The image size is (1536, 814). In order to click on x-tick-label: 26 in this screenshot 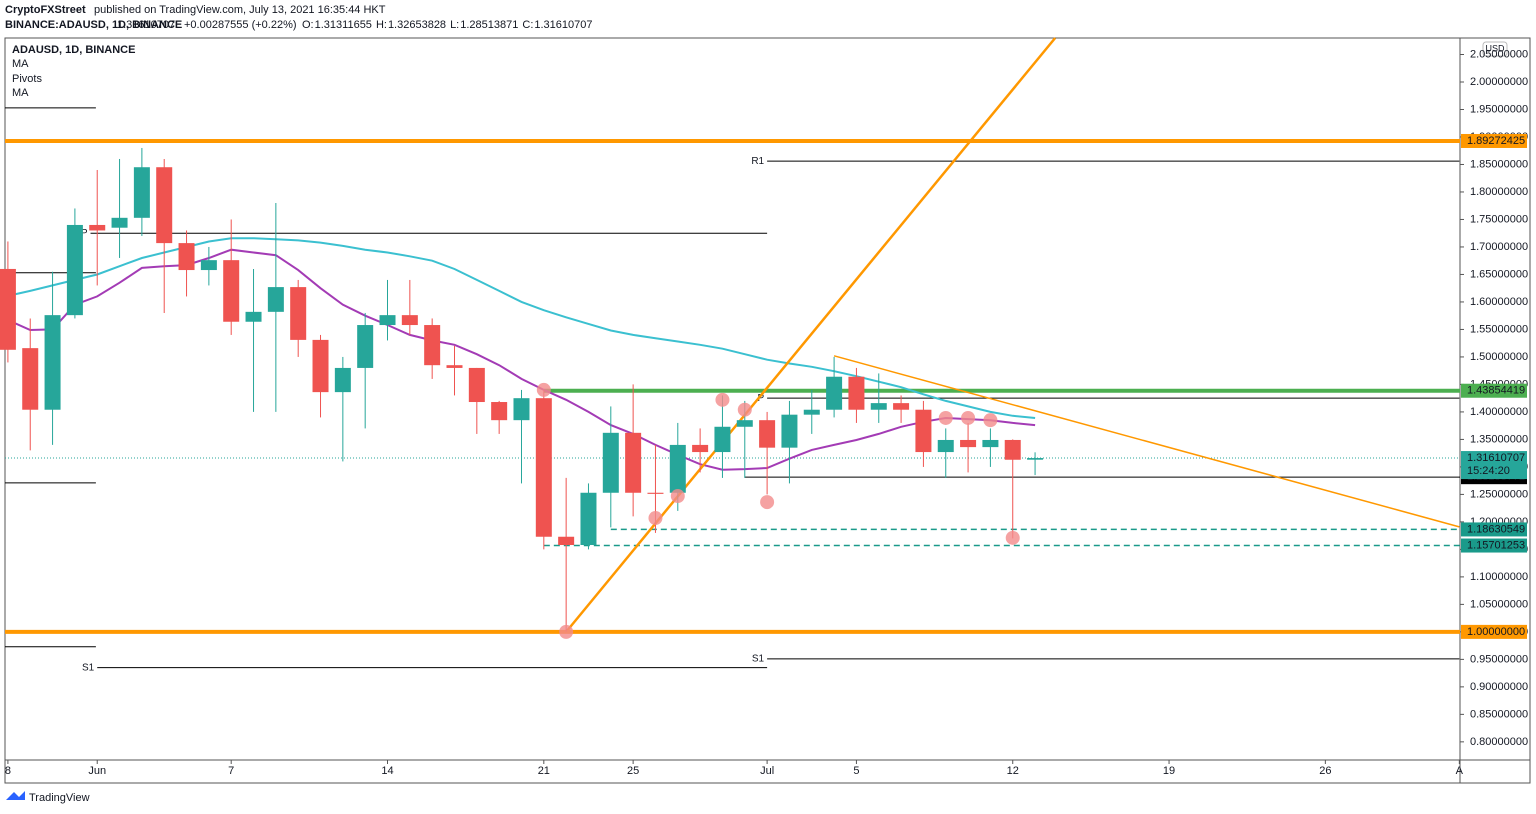, I will do `click(1325, 771)`.